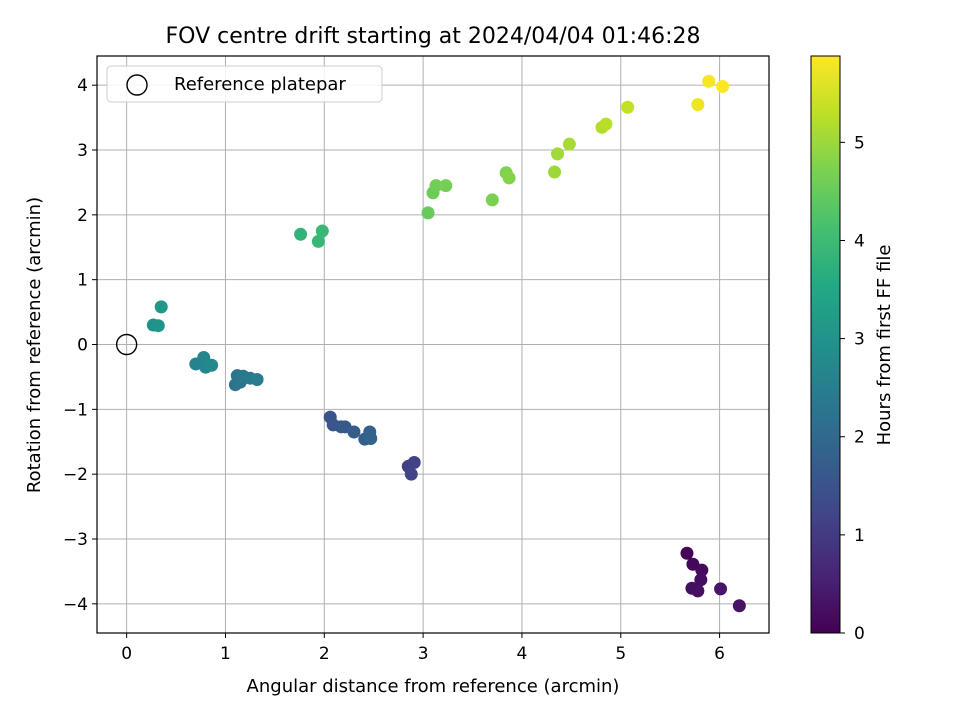  What do you see at coordinates (852, 388) in the screenshot?
I see `colorbar-ticks: 0 1 2 3 4 5` at bounding box center [852, 388].